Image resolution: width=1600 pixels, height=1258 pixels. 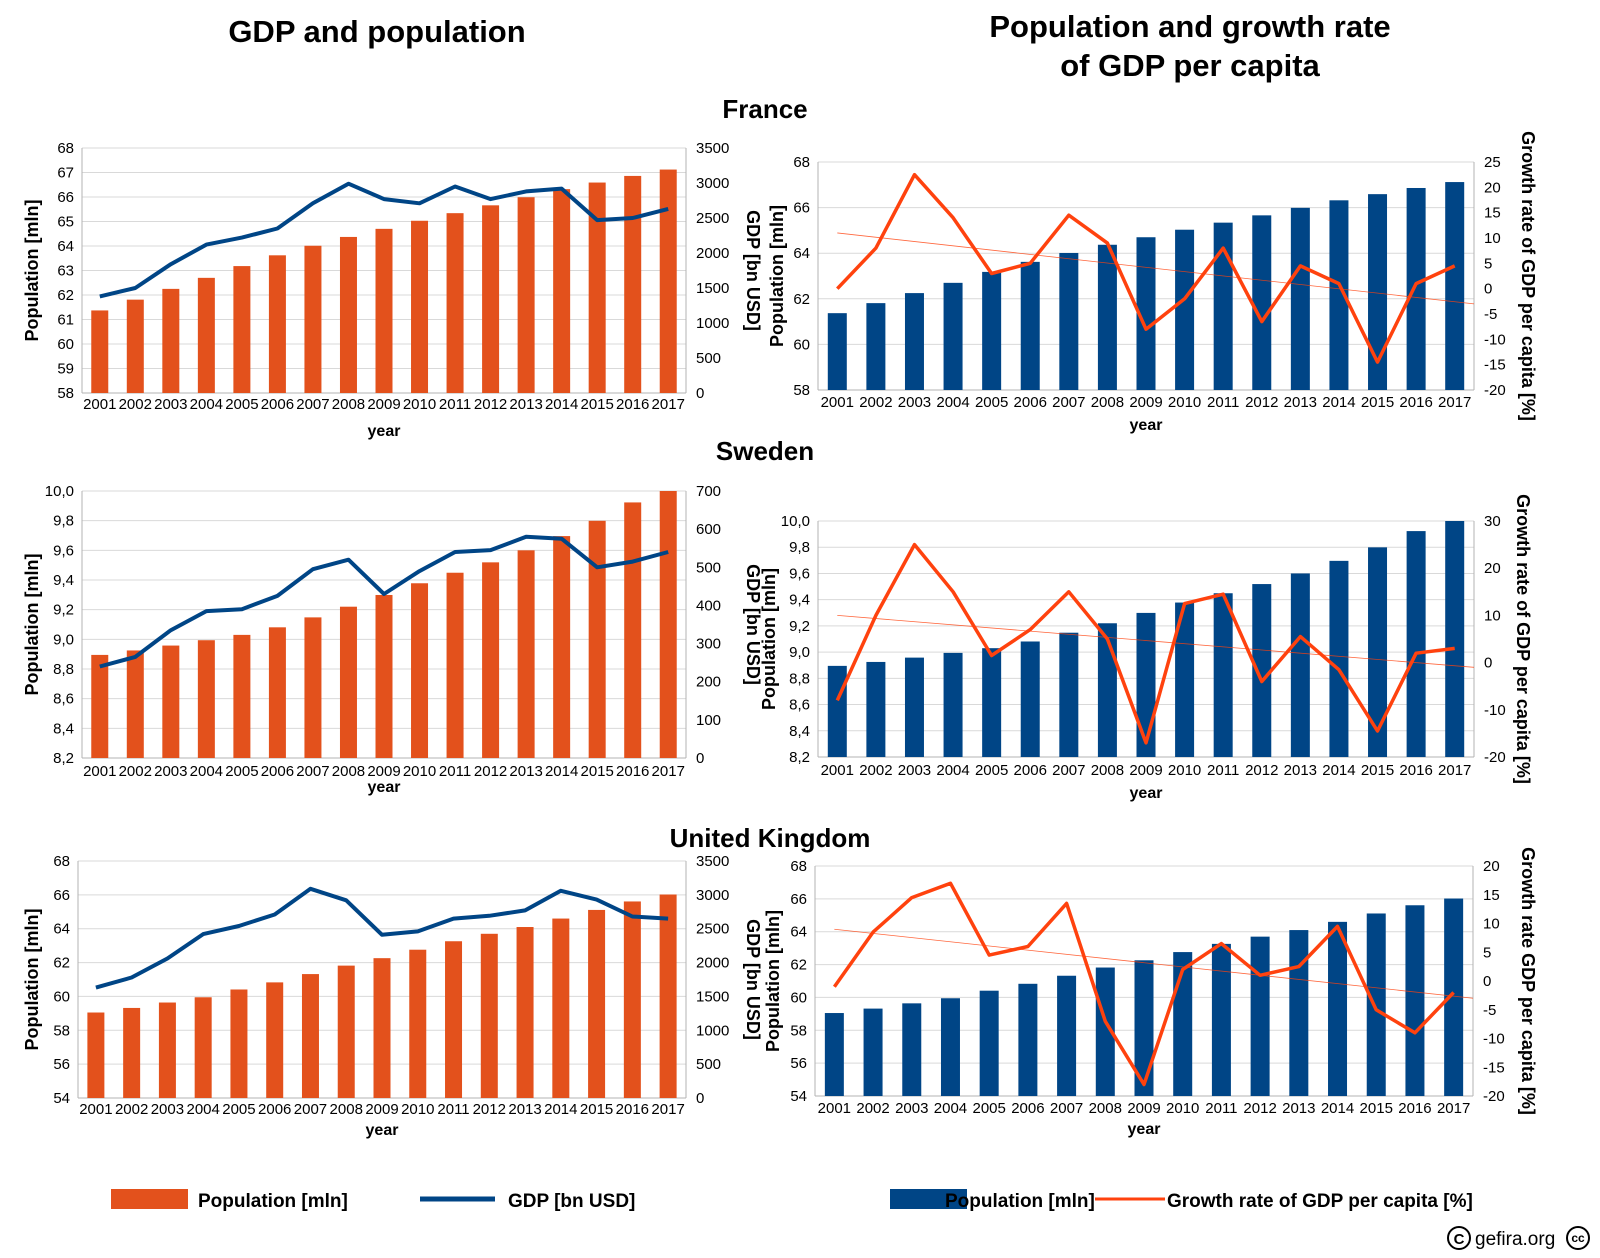 I want to click on y-tick-label: 8,2, so click(x=63, y=758).